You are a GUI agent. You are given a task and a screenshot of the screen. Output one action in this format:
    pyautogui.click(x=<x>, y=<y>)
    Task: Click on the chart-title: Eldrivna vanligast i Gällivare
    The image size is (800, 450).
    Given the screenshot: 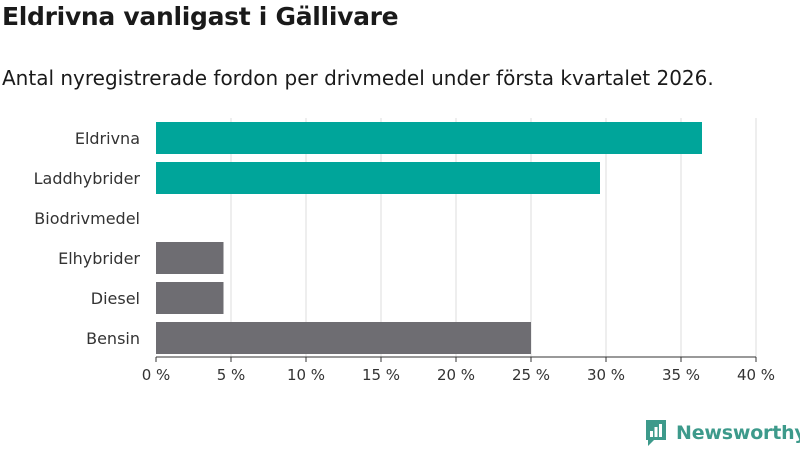 What is the action you would take?
    pyautogui.click(x=200, y=16)
    